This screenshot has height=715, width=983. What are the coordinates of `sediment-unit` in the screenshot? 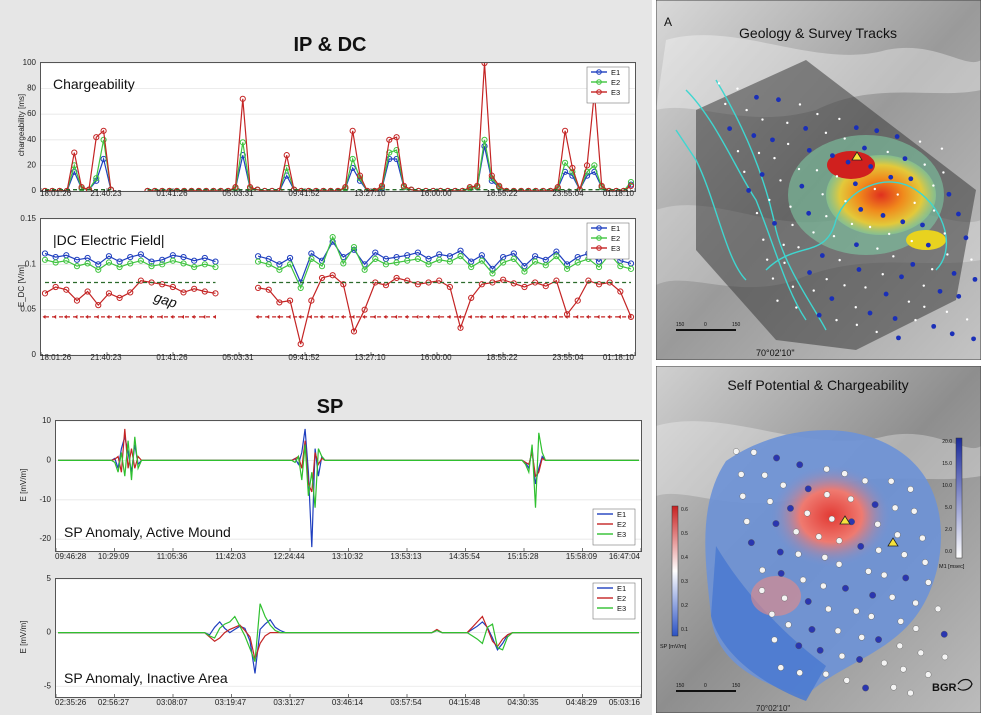 It's located at (926, 240).